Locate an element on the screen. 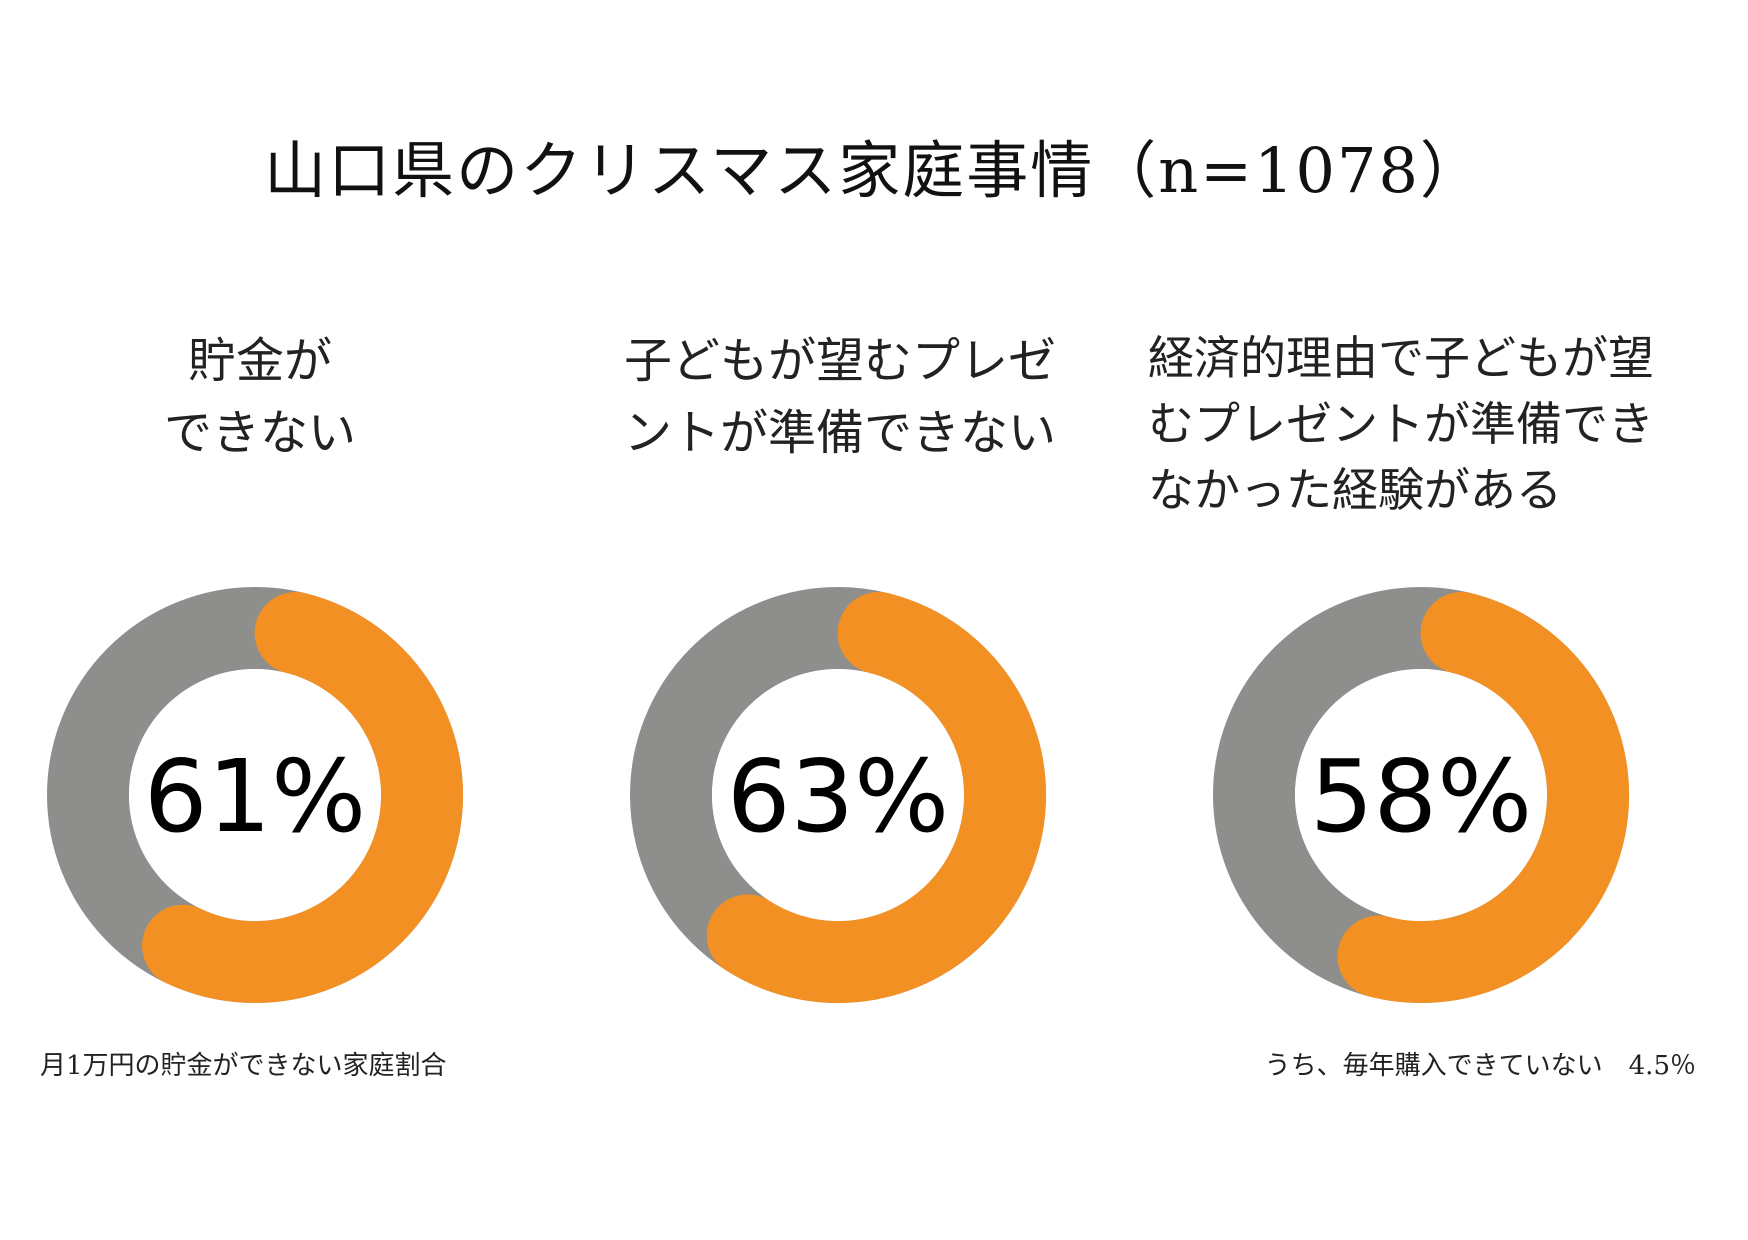  question-2-label: 子どもが望むプレゼ ントが準備できない is located at coordinates (839, 397).